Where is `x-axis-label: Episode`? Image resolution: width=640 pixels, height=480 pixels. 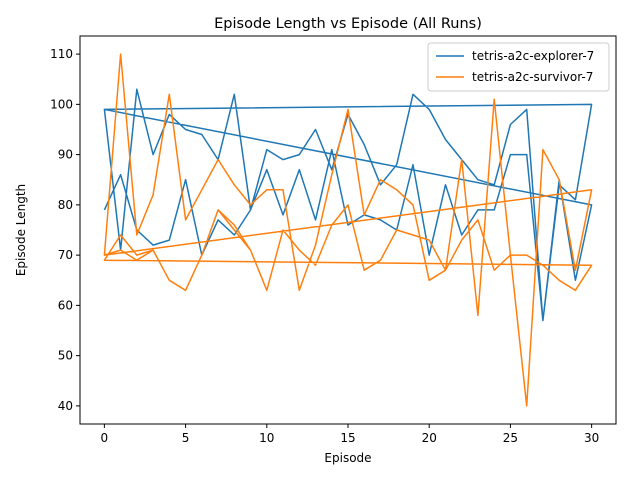 x-axis-label: Episode is located at coordinates (347, 458).